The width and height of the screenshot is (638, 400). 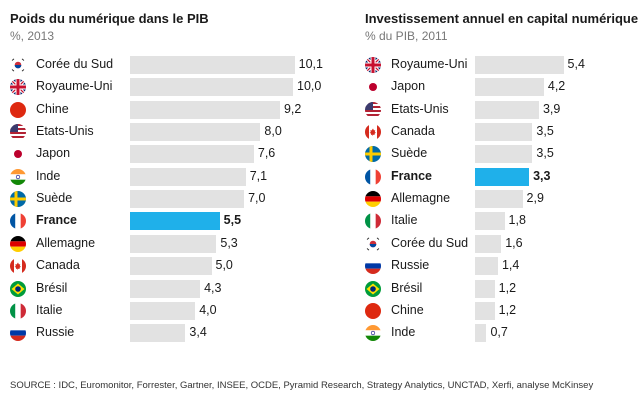 What do you see at coordinates (208, 309) in the screenshot?
I see `data-label: 4,0` at bounding box center [208, 309].